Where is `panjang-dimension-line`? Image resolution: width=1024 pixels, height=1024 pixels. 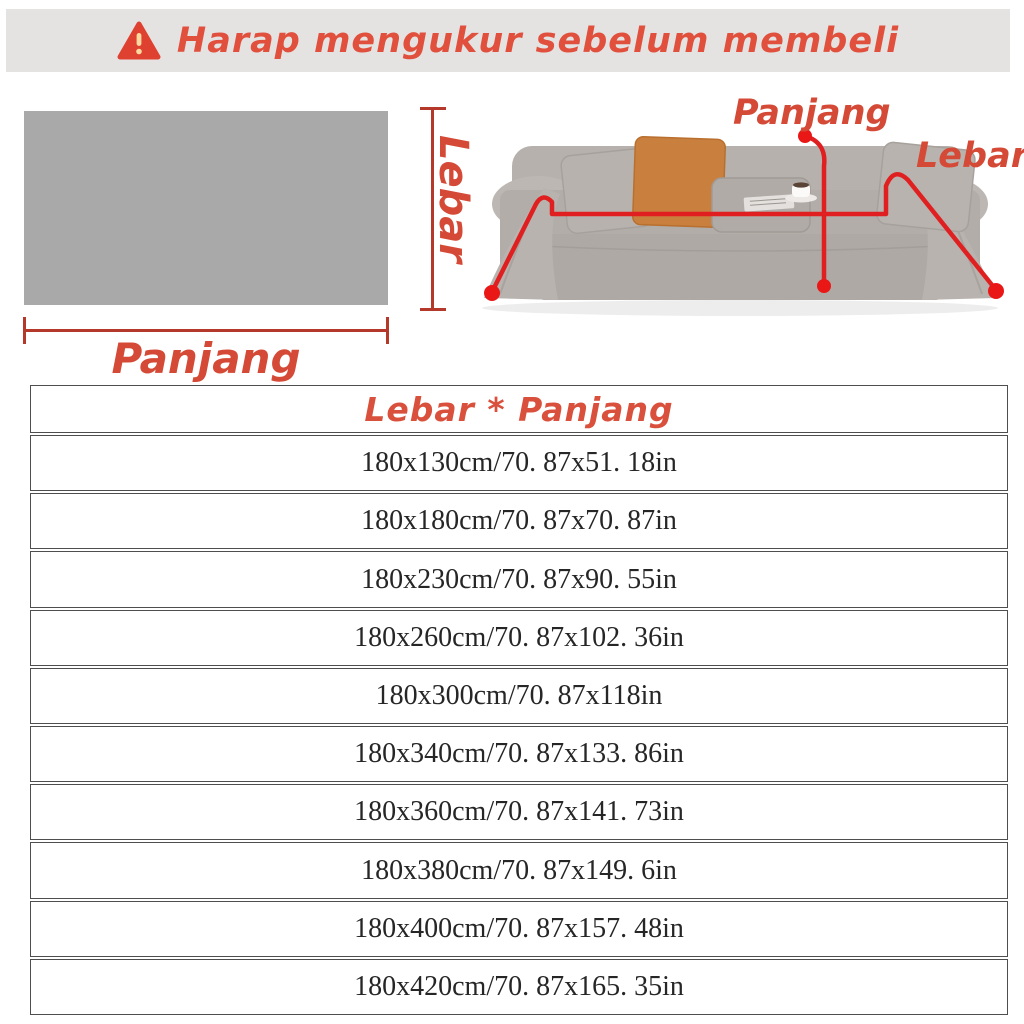
panjang-dimension-line is located at coordinates (206, 330).